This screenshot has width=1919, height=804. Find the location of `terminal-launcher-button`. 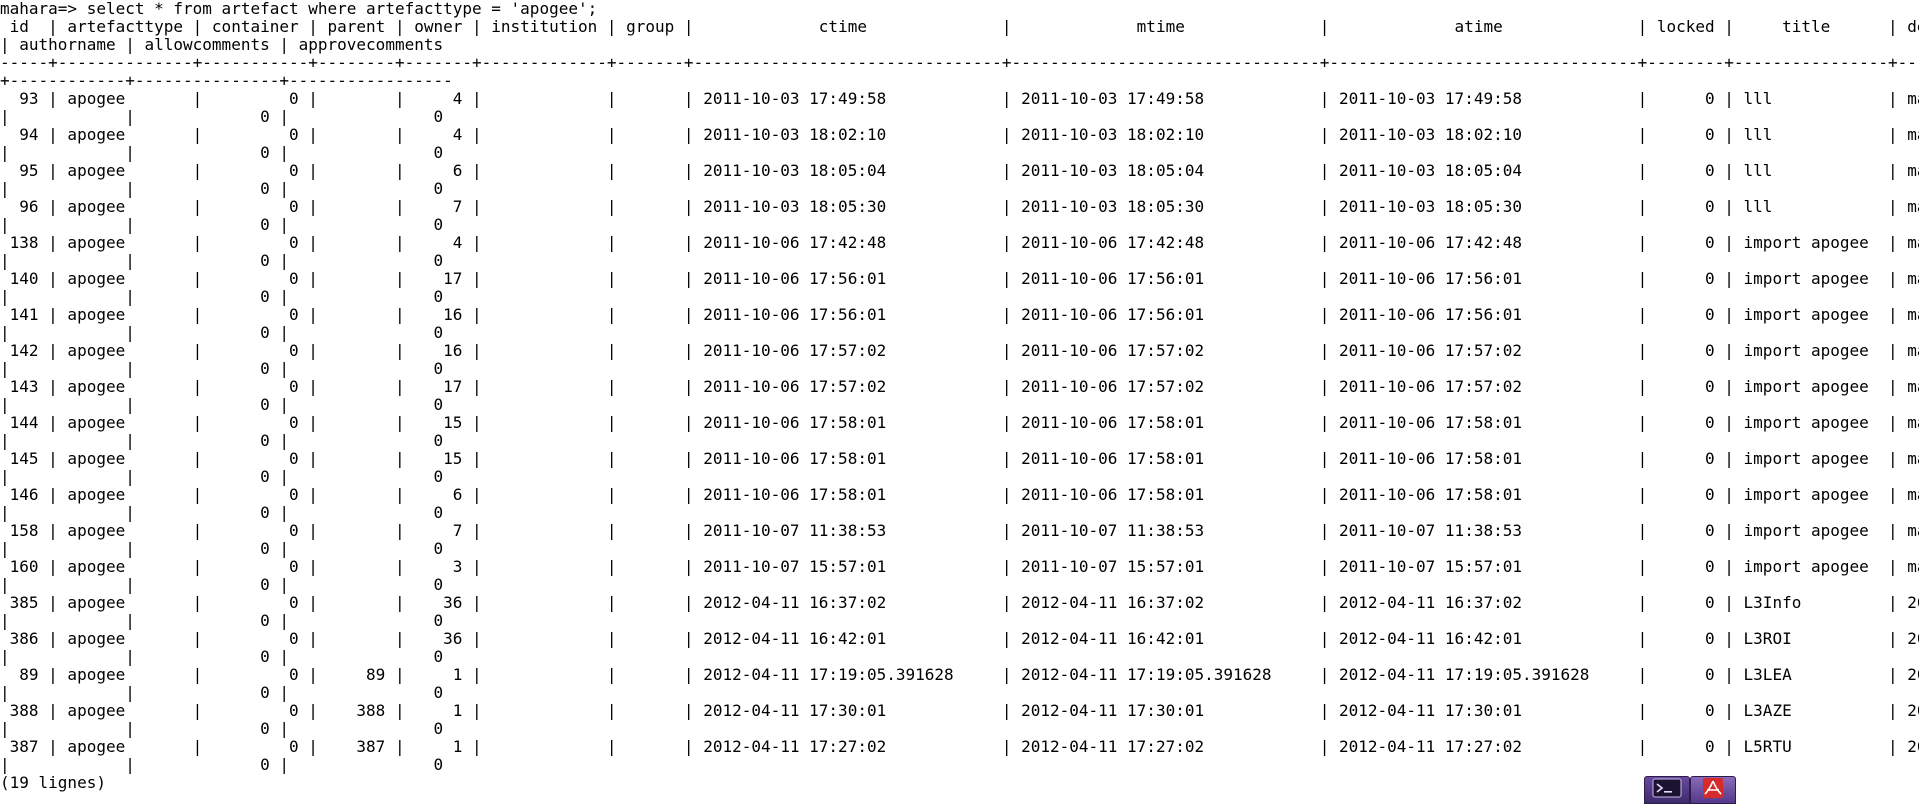

terminal-launcher-button is located at coordinates (1667, 790).